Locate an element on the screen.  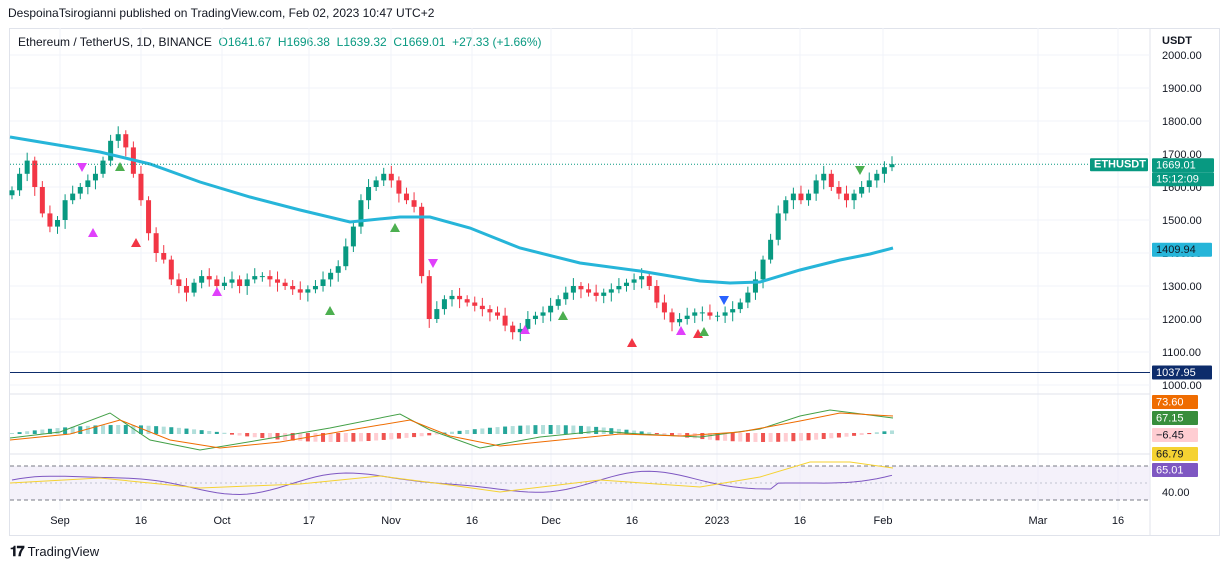
ohlc-high: H1696.38 is located at coordinates (303, 42).